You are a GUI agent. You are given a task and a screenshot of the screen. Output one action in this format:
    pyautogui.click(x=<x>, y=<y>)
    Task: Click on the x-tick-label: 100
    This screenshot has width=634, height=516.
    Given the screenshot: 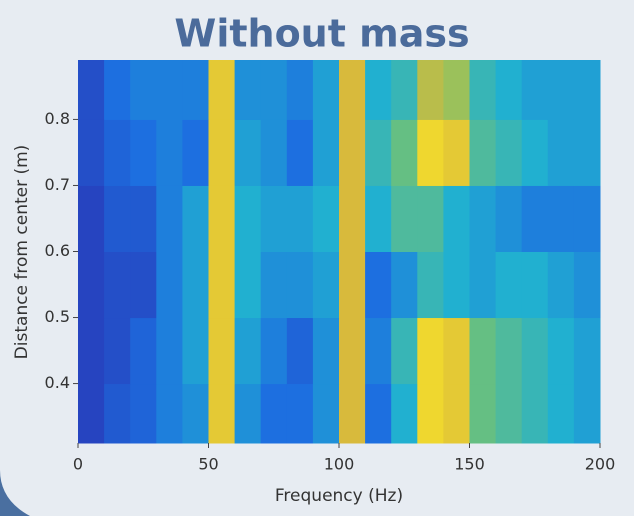 What is the action you would take?
    pyautogui.click(x=339, y=464)
    